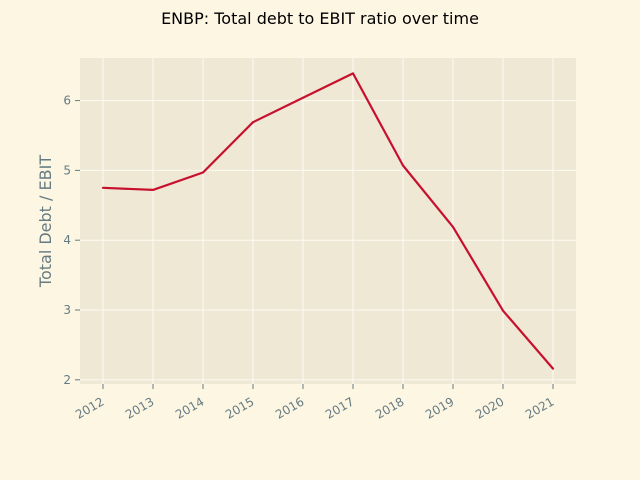  Describe the element at coordinates (67, 101) in the screenshot. I see `y-tick-label: 6` at that location.